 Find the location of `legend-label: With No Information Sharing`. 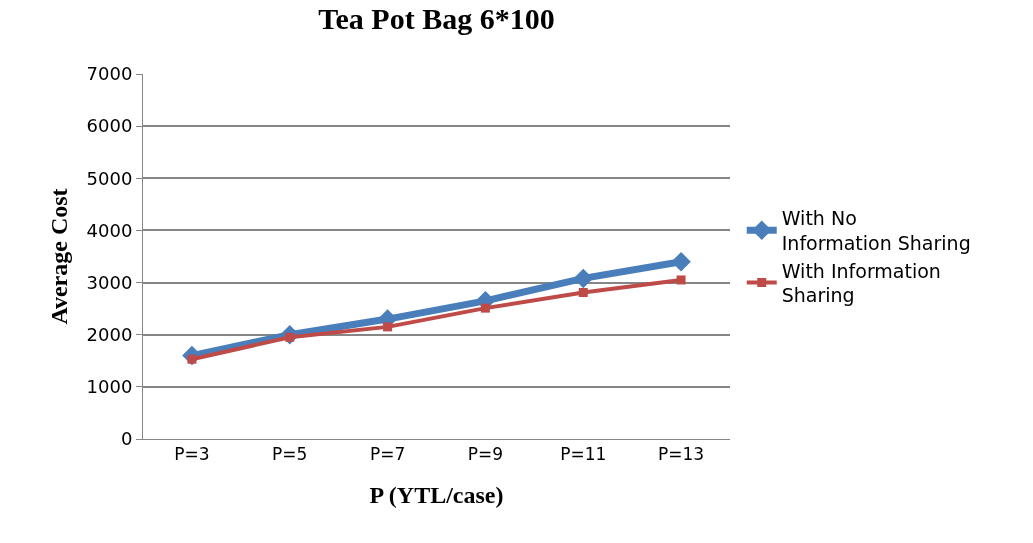

legend-label: With No Information Sharing is located at coordinates (876, 230).